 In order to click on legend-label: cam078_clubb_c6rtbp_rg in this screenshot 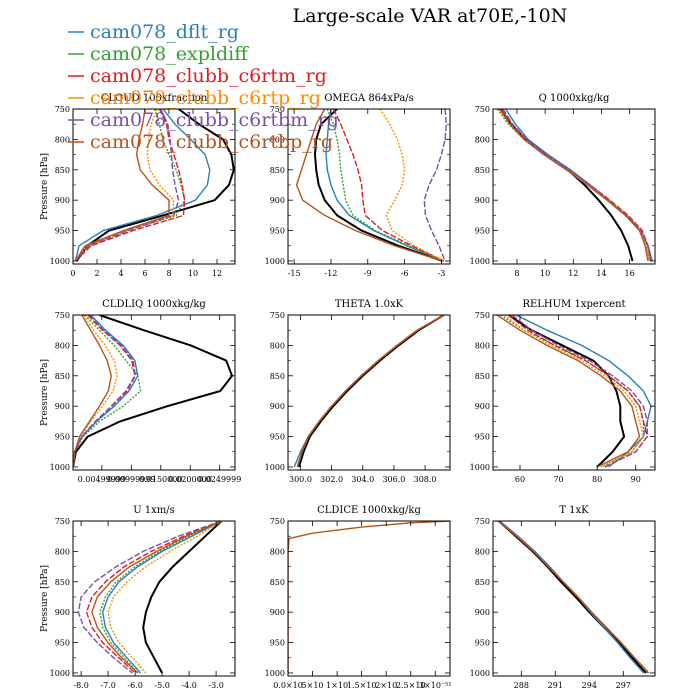, I will do `click(211, 142)`.